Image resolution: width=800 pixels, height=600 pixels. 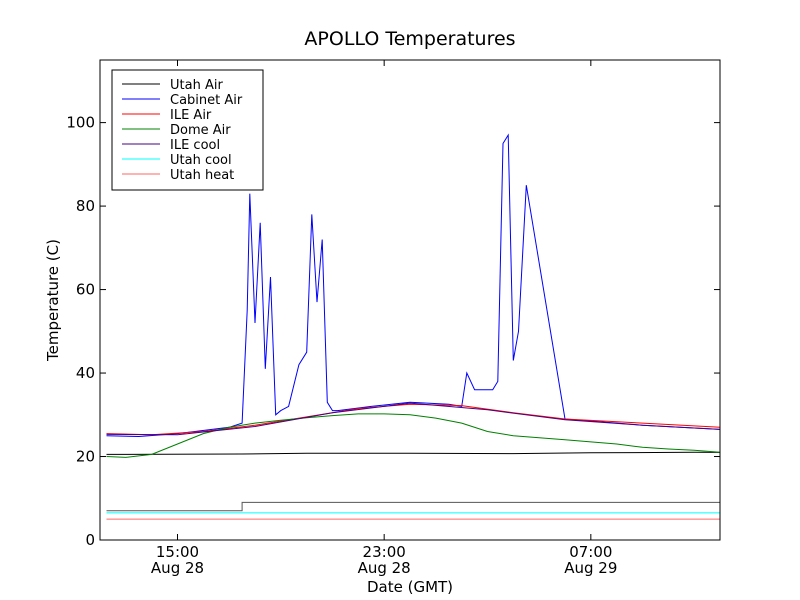 I want to click on legend-label: Dome Air, so click(x=200, y=130).